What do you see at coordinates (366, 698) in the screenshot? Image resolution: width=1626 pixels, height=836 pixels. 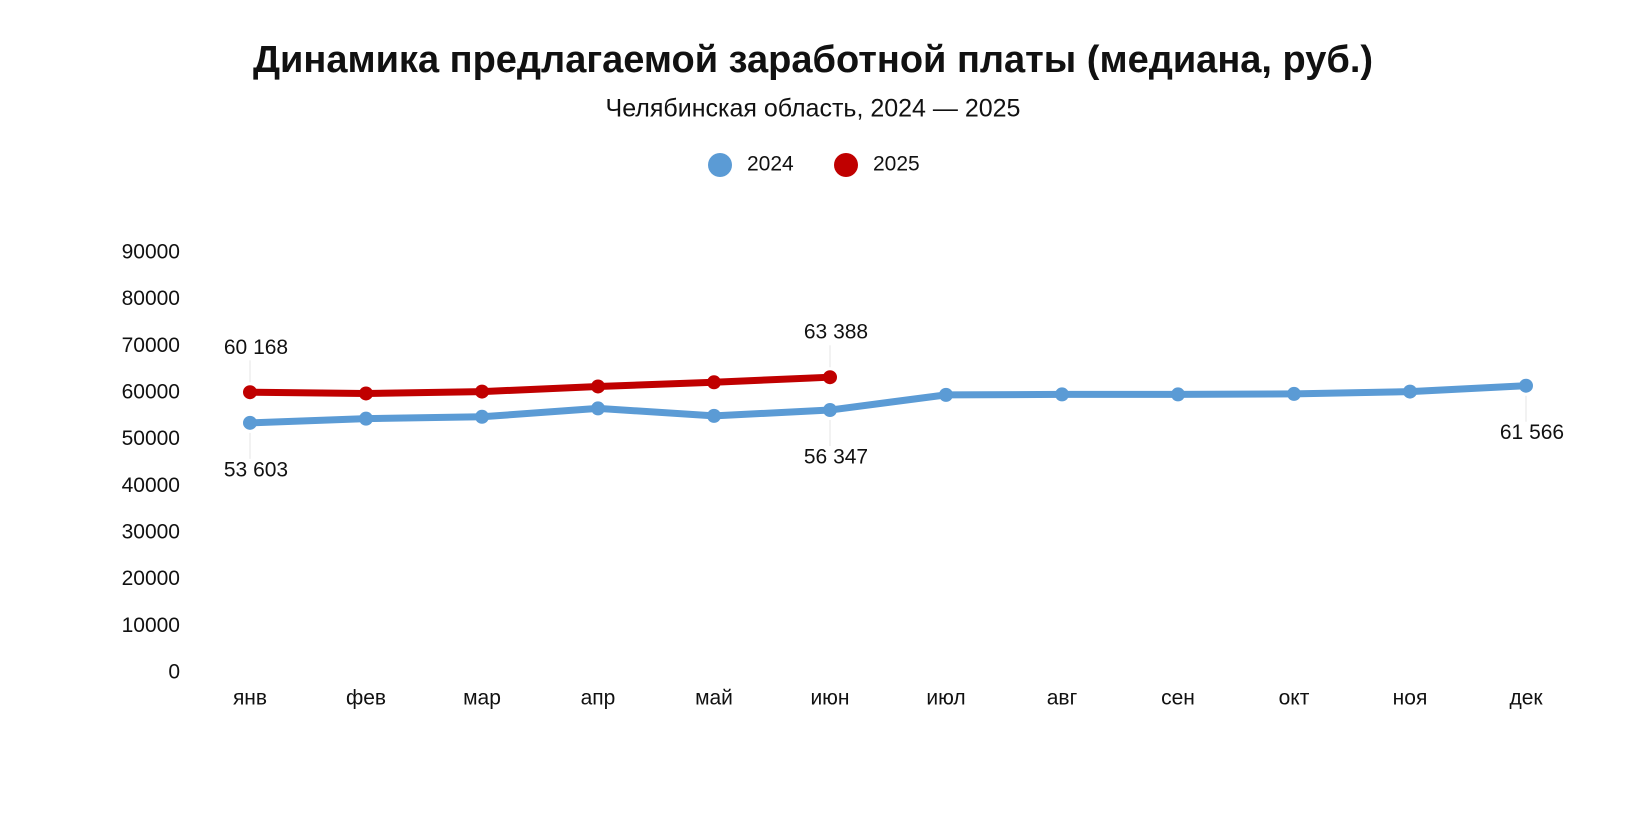 I see `x-tick-label: фев` at bounding box center [366, 698].